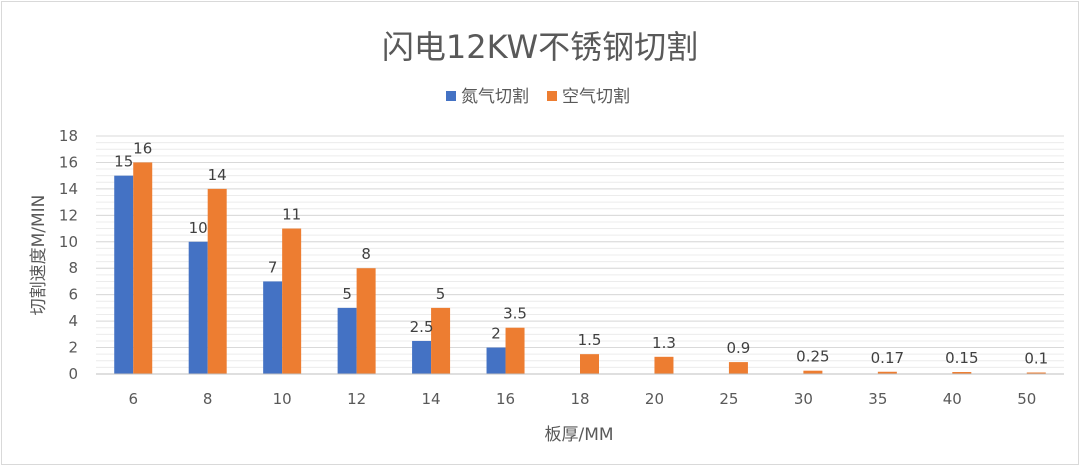  What do you see at coordinates (198, 228) in the screenshot?
I see `data-label: 10` at bounding box center [198, 228].